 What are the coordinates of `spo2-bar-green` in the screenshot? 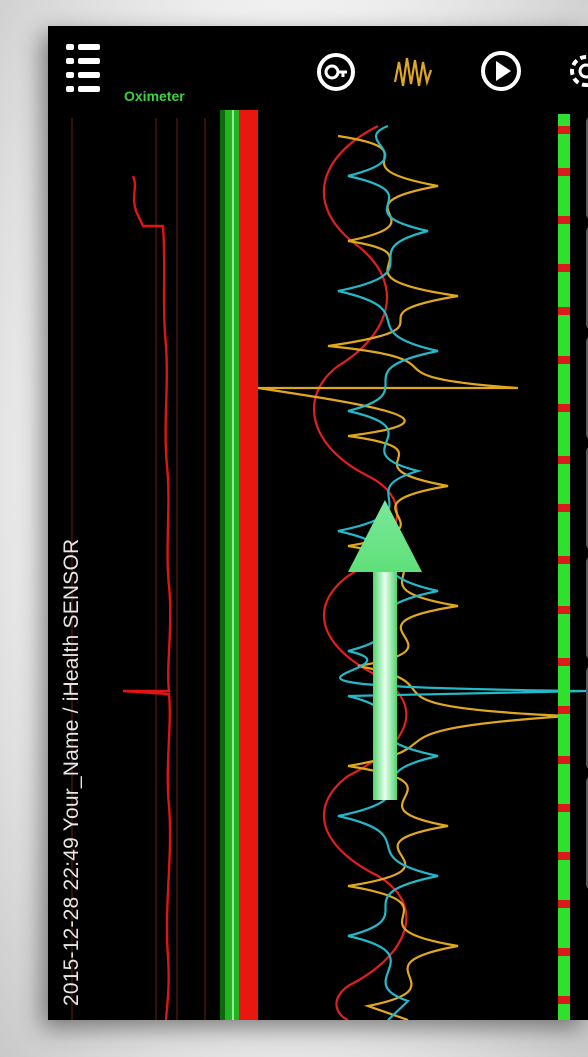 It's located at (232, 565).